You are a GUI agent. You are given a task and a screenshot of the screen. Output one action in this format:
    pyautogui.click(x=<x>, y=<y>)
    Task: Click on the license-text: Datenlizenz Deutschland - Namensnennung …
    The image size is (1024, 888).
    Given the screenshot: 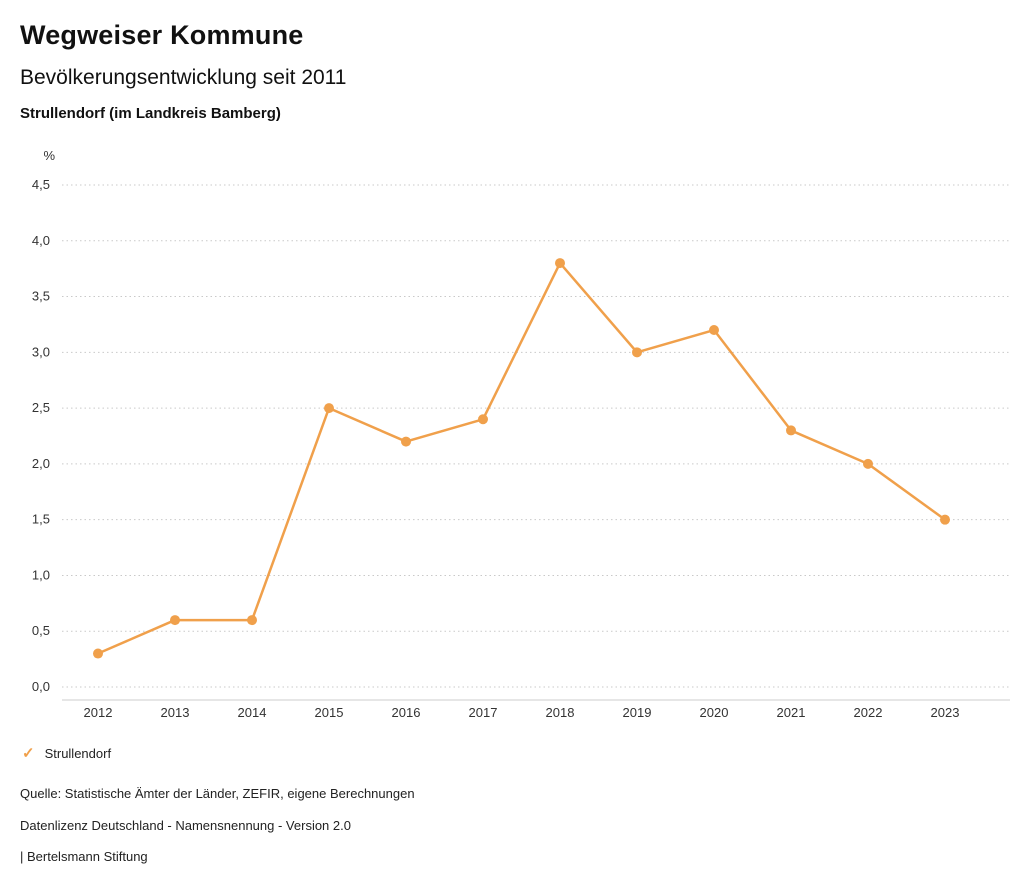 What is the action you would take?
    pyautogui.click(x=185, y=825)
    